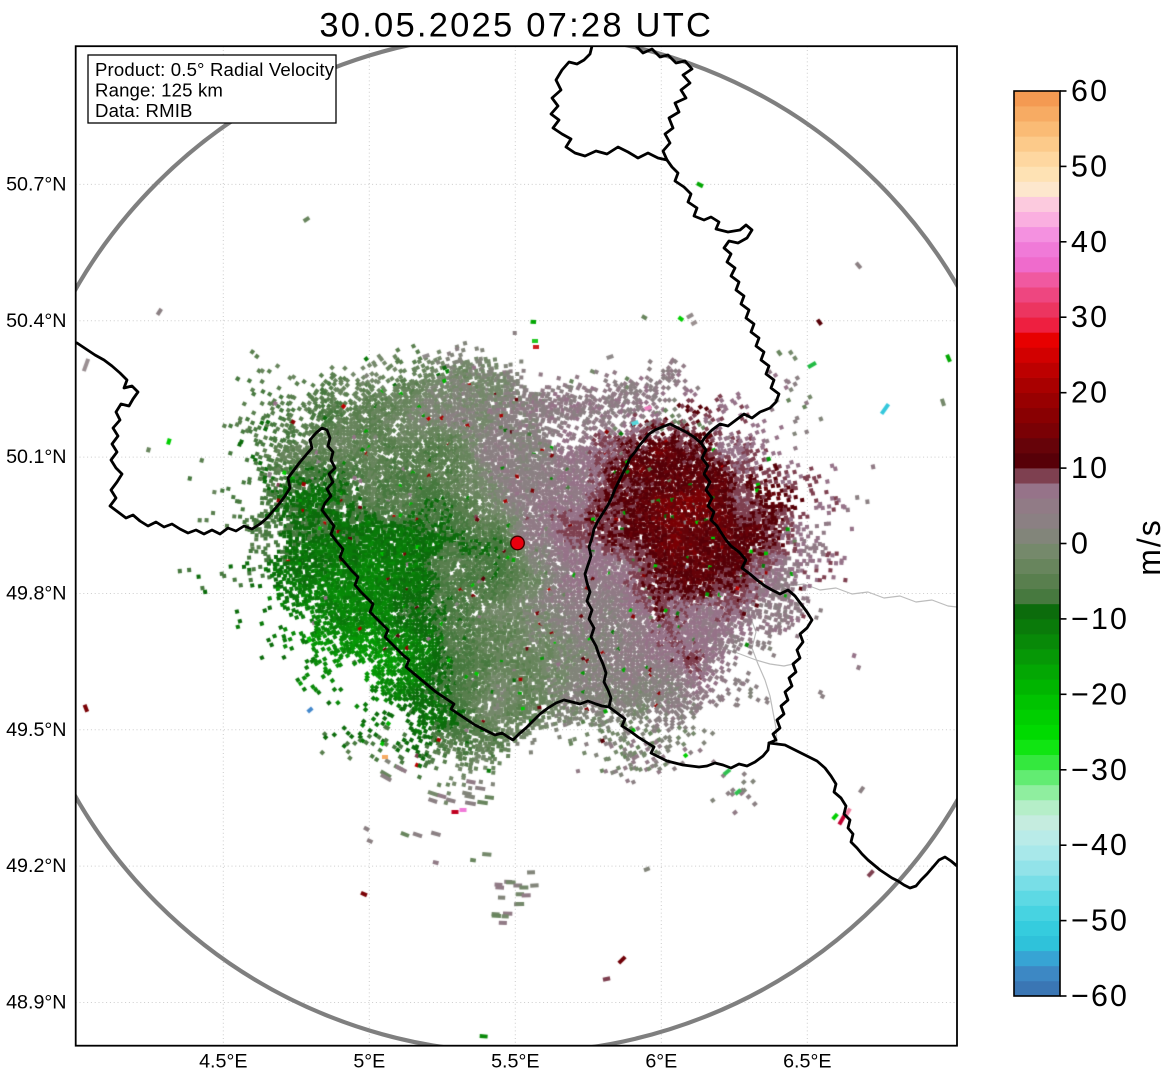  I want to click on svg-text: −50, so click(1100, 921).